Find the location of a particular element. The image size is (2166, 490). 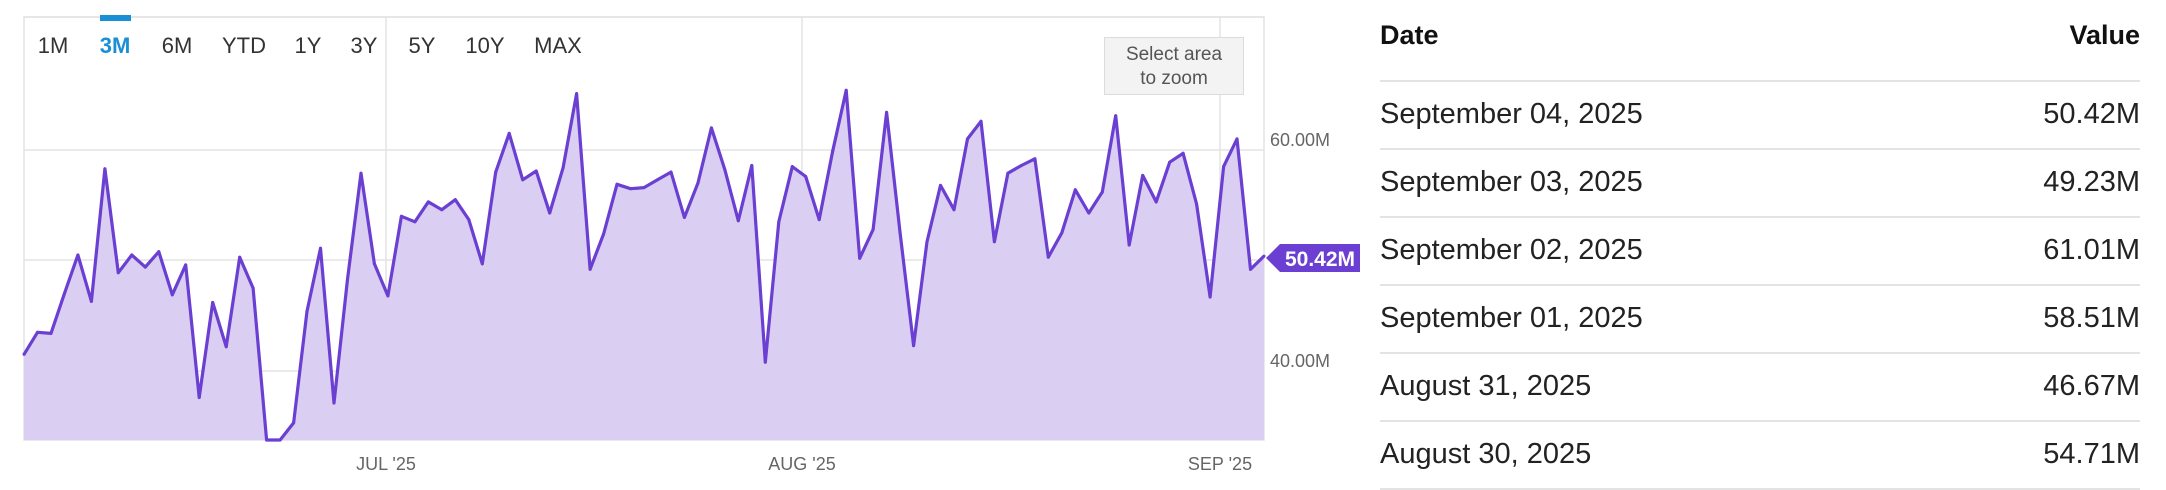

table-row: September 04, 2025 50.42M is located at coordinates (1760, 116).